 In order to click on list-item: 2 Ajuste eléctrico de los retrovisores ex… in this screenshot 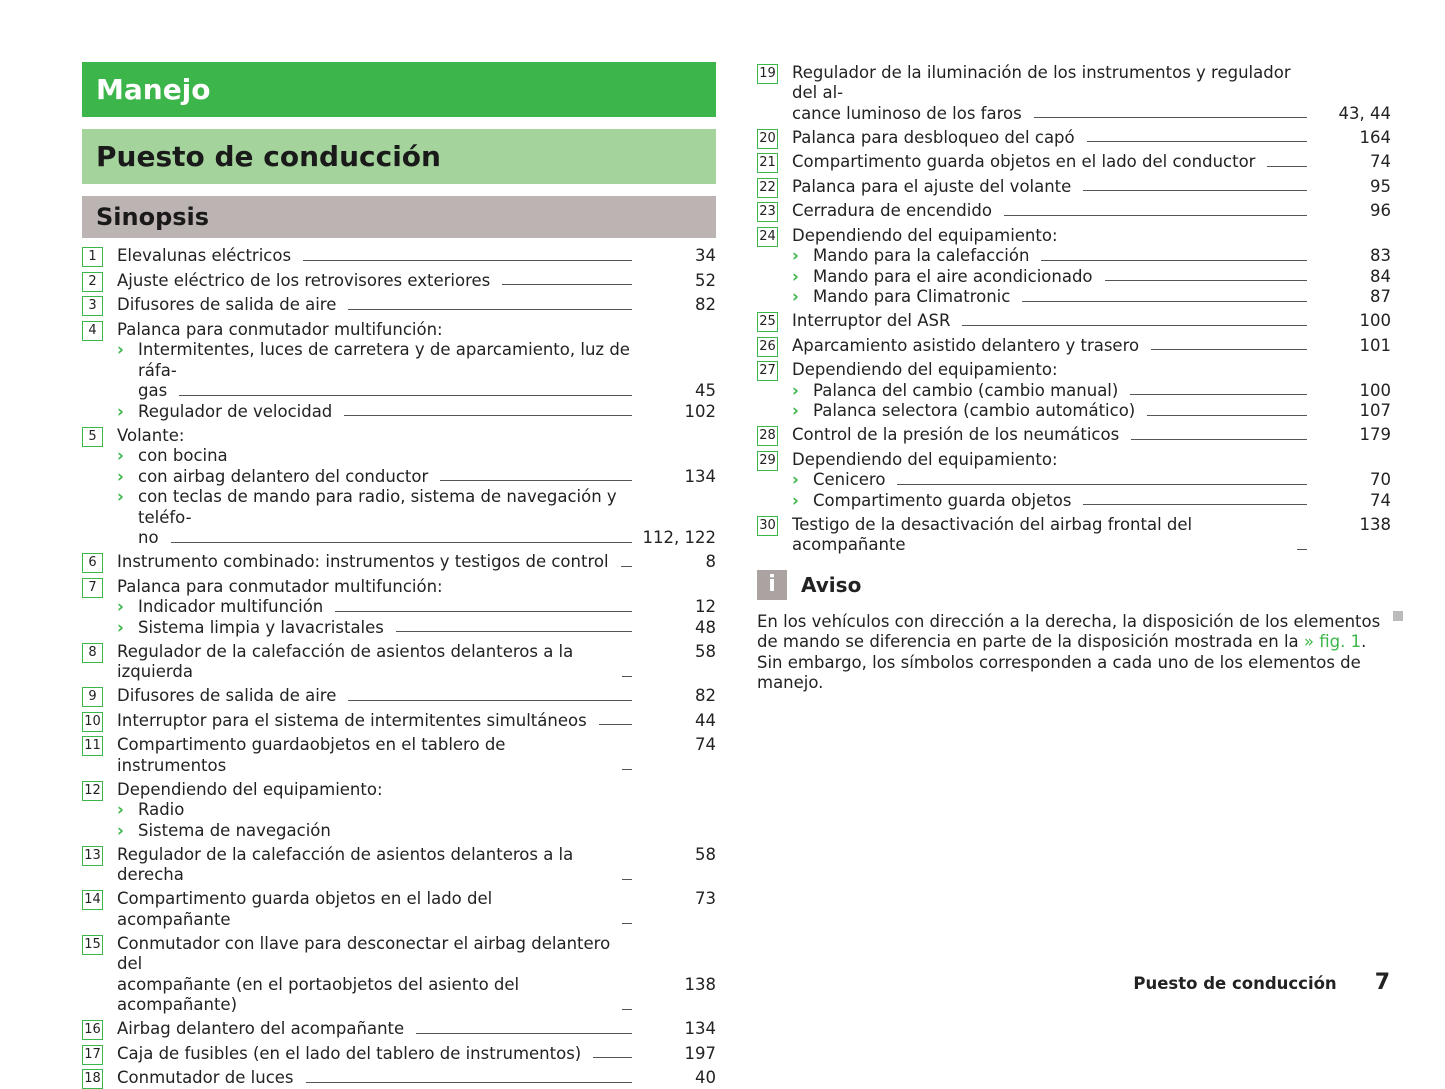, I will do `click(399, 281)`.